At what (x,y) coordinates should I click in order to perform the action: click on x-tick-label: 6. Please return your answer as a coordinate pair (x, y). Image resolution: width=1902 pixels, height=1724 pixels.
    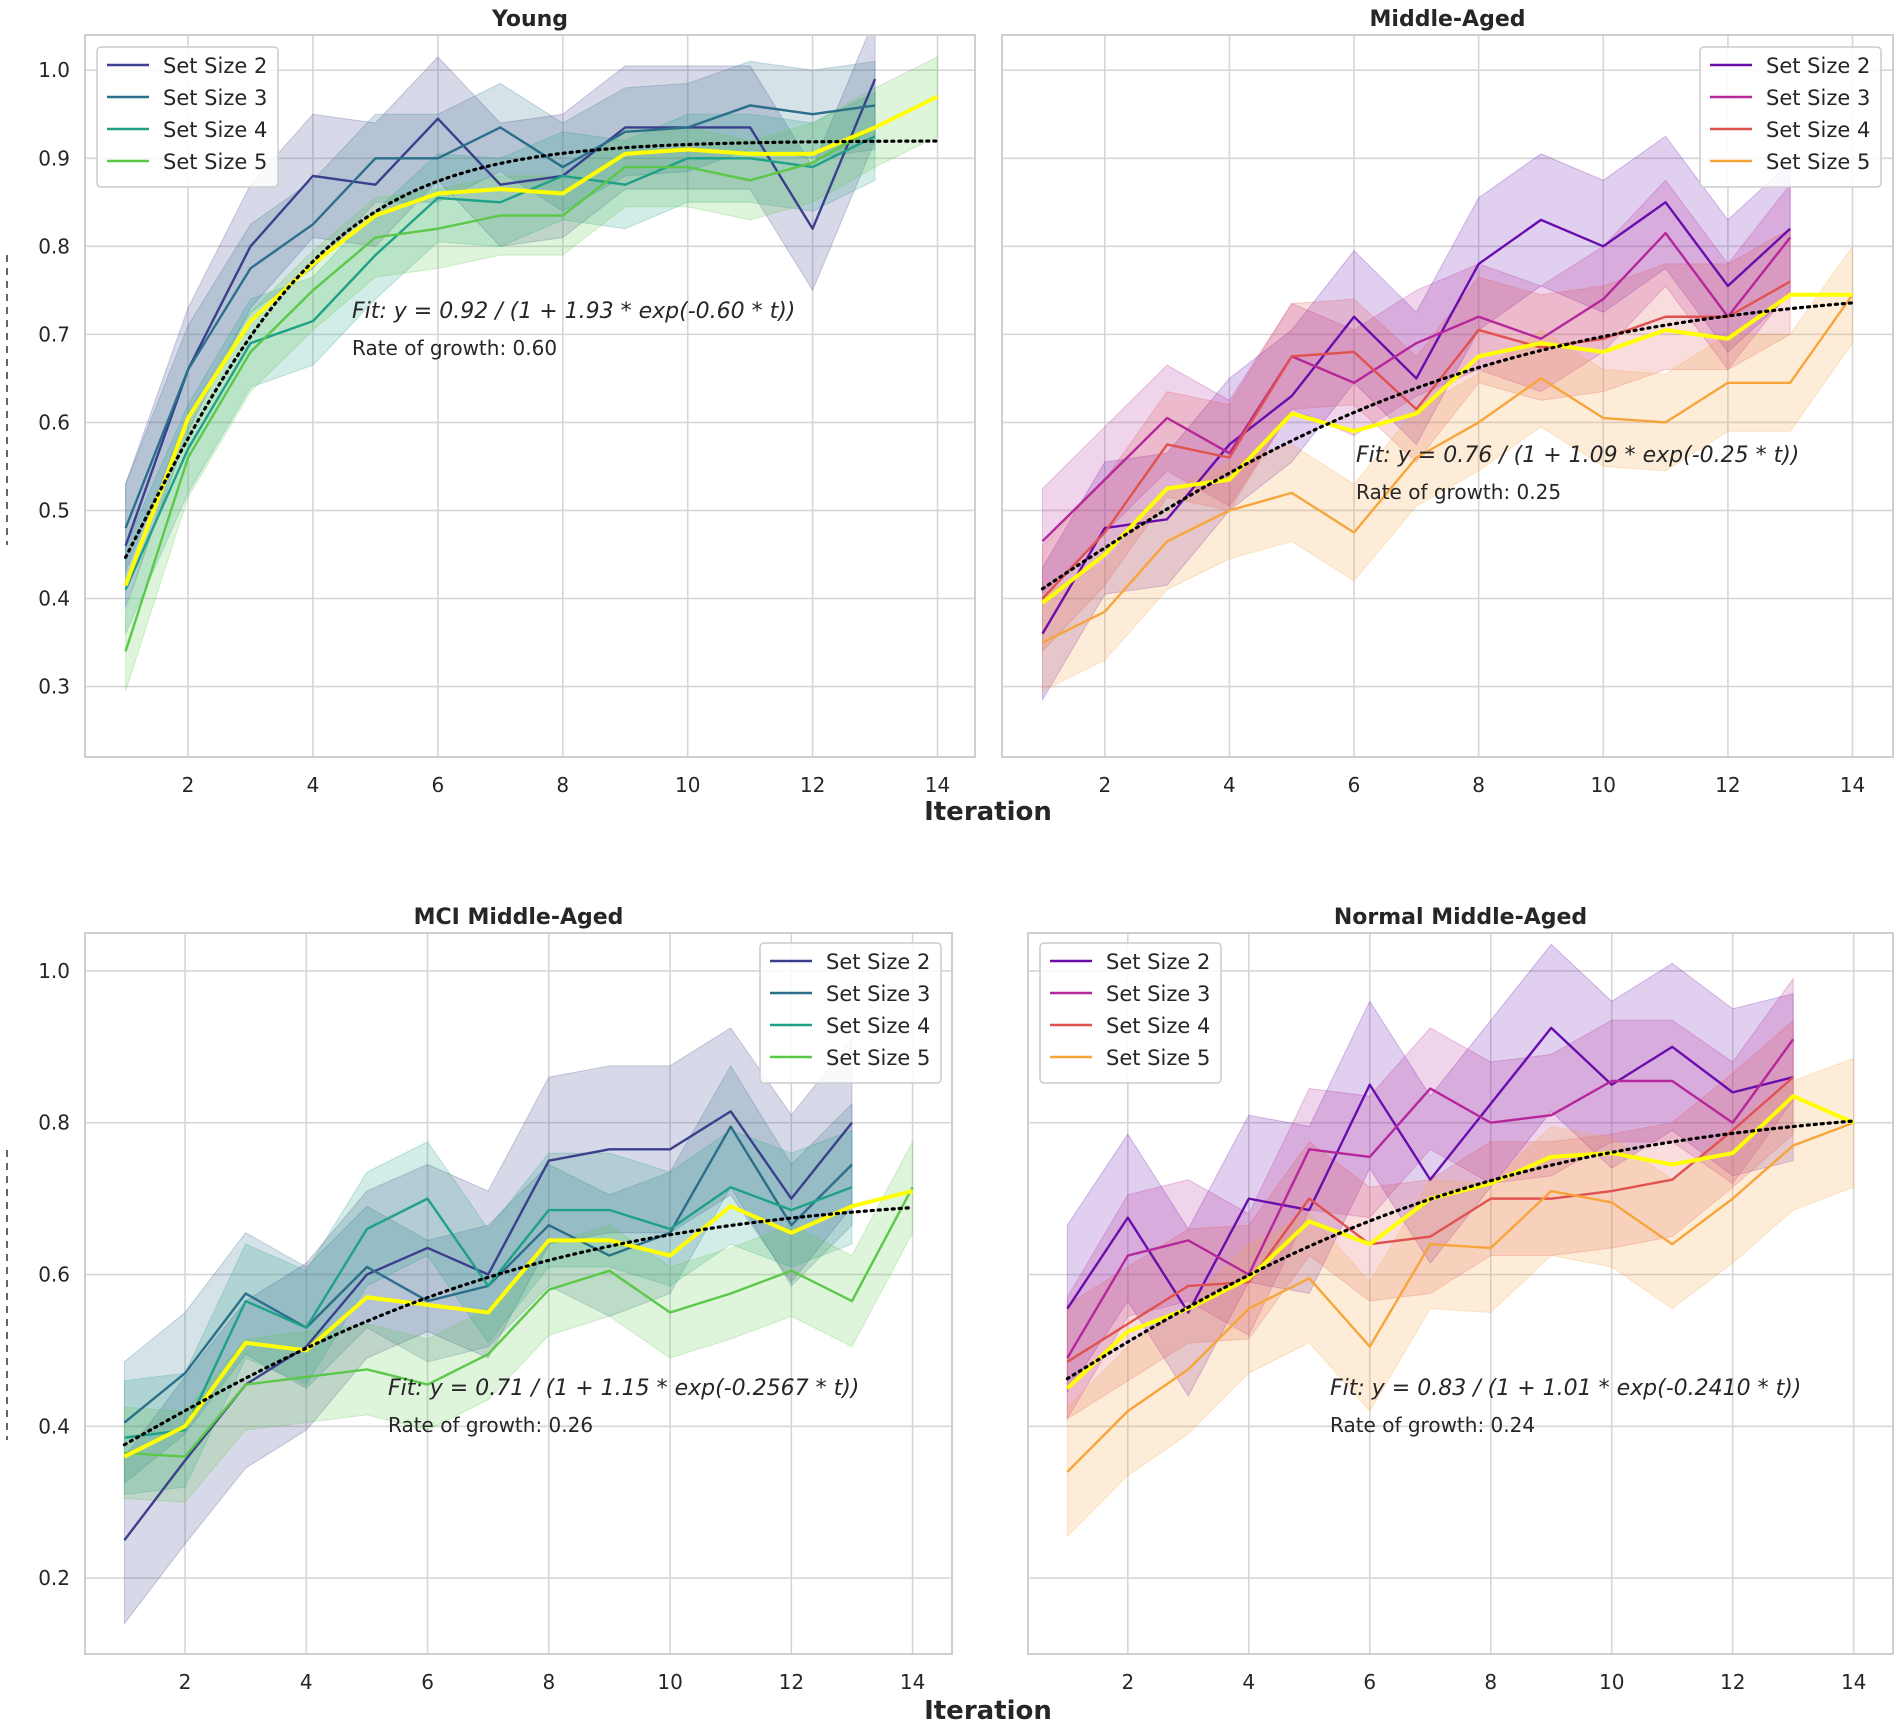
    Looking at the image, I should click on (427, 1682).